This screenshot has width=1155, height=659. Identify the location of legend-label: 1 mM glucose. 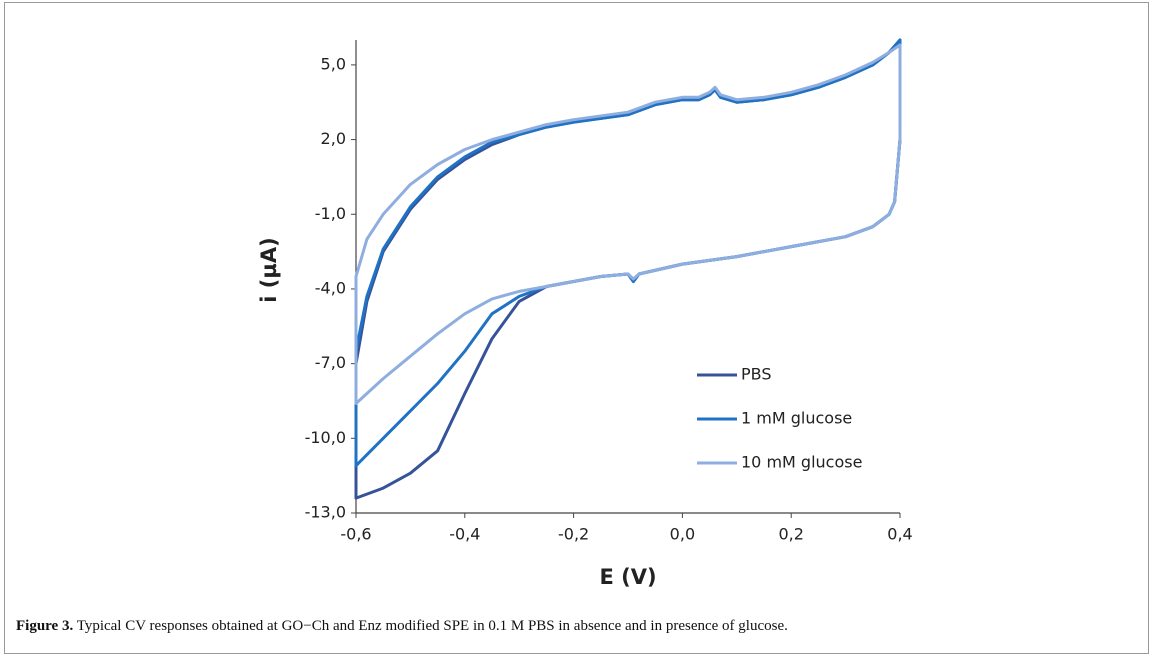
(796, 418).